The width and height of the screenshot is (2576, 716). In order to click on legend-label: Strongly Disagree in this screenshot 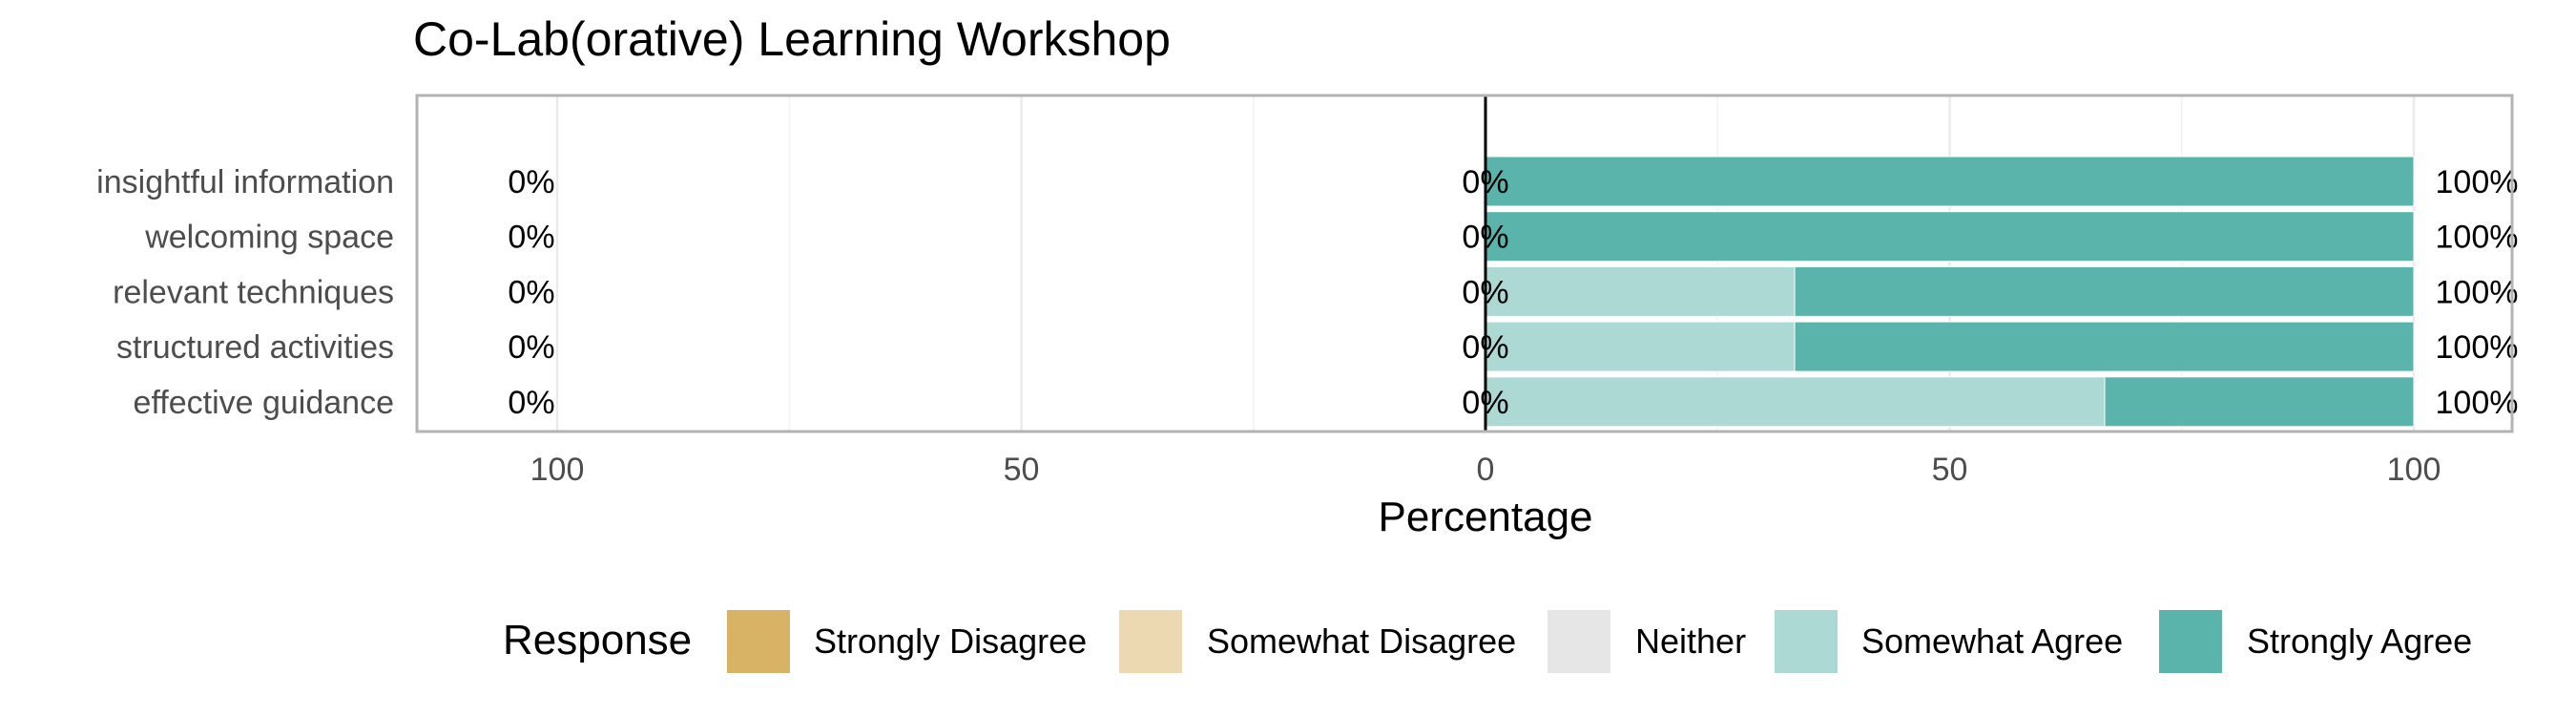, I will do `click(950, 641)`.